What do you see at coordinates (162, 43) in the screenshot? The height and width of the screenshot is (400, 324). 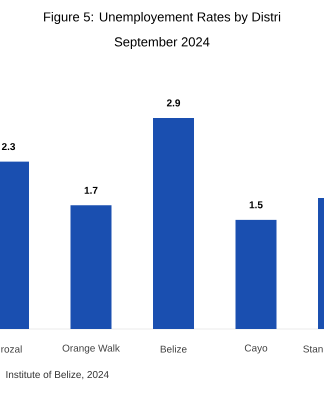 I see `chart-subtitle: September 2024` at bounding box center [162, 43].